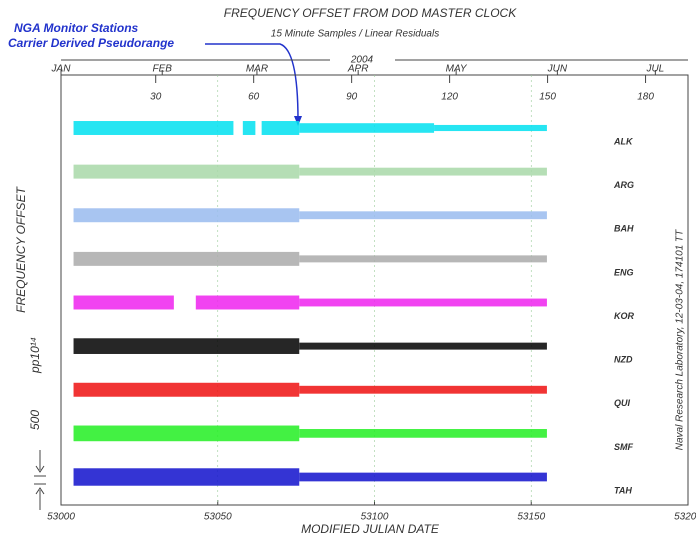 The height and width of the screenshot is (539, 696). What do you see at coordinates (624, 447) in the screenshot?
I see `legend-label: SMF` at bounding box center [624, 447].